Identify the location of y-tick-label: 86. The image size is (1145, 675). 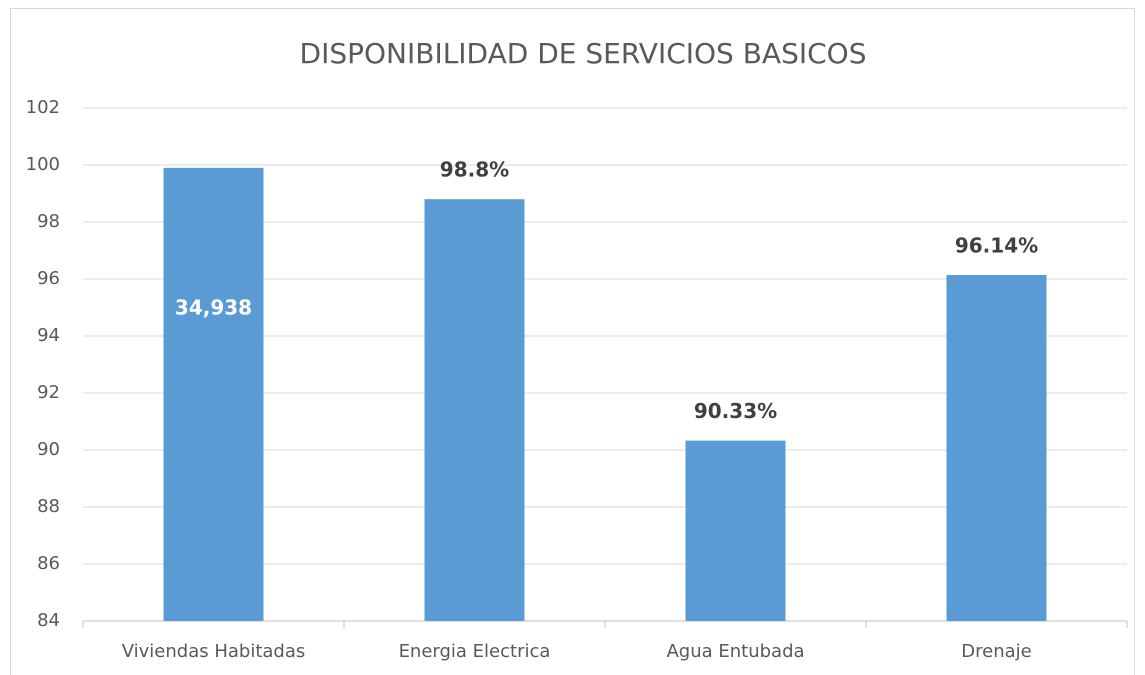
(48, 563).